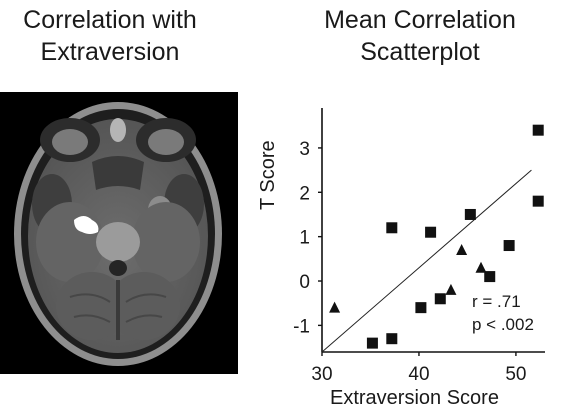 This screenshot has width=572, height=410. What do you see at coordinates (268, 175) in the screenshot?
I see `y-axis-label: T Score` at bounding box center [268, 175].